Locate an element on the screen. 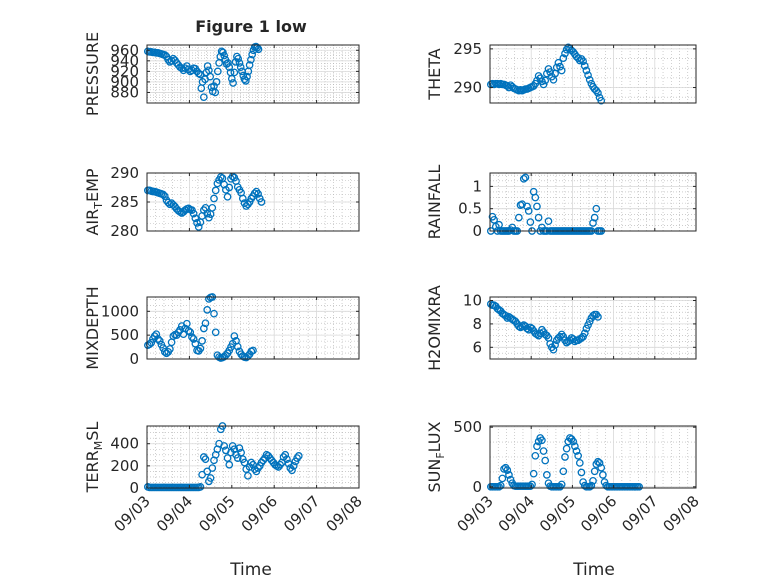 The height and width of the screenshot is (583, 778). y-tick-label: 500 is located at coordinates (124, 335).